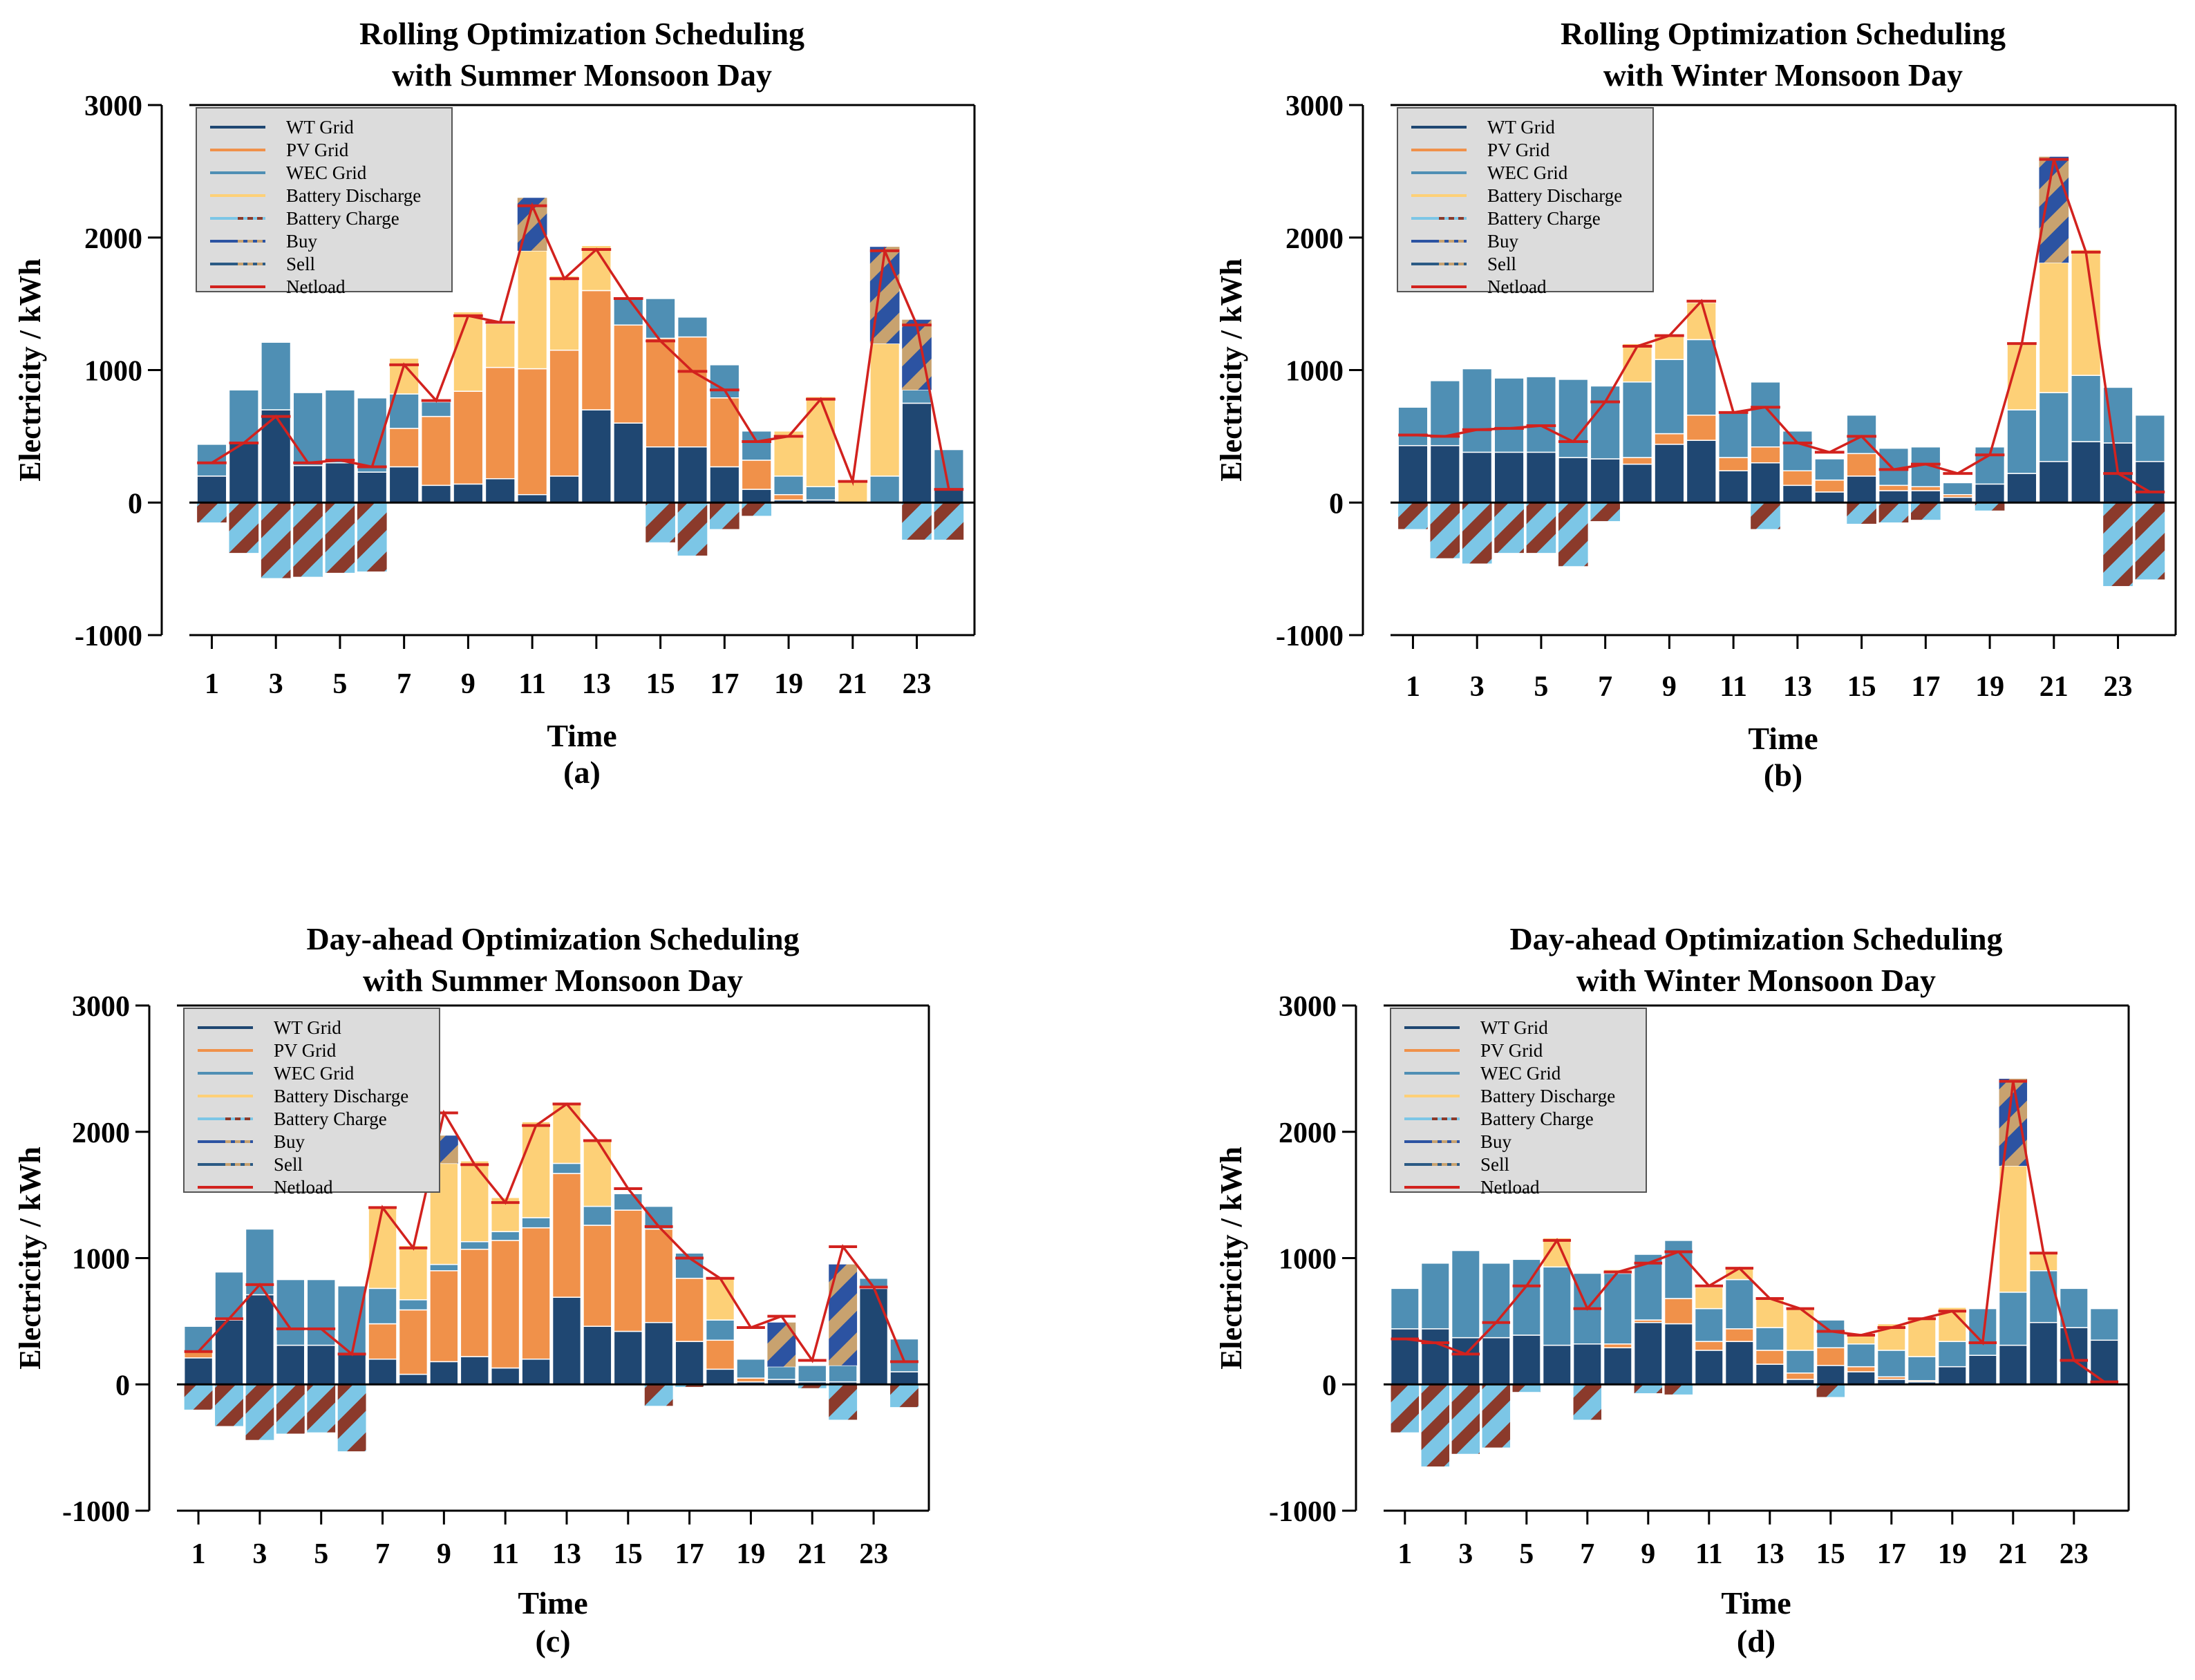  Describe the element at coordinates (1783, 738) in the screenshot. I see `x-axis-label: Time` at that location.